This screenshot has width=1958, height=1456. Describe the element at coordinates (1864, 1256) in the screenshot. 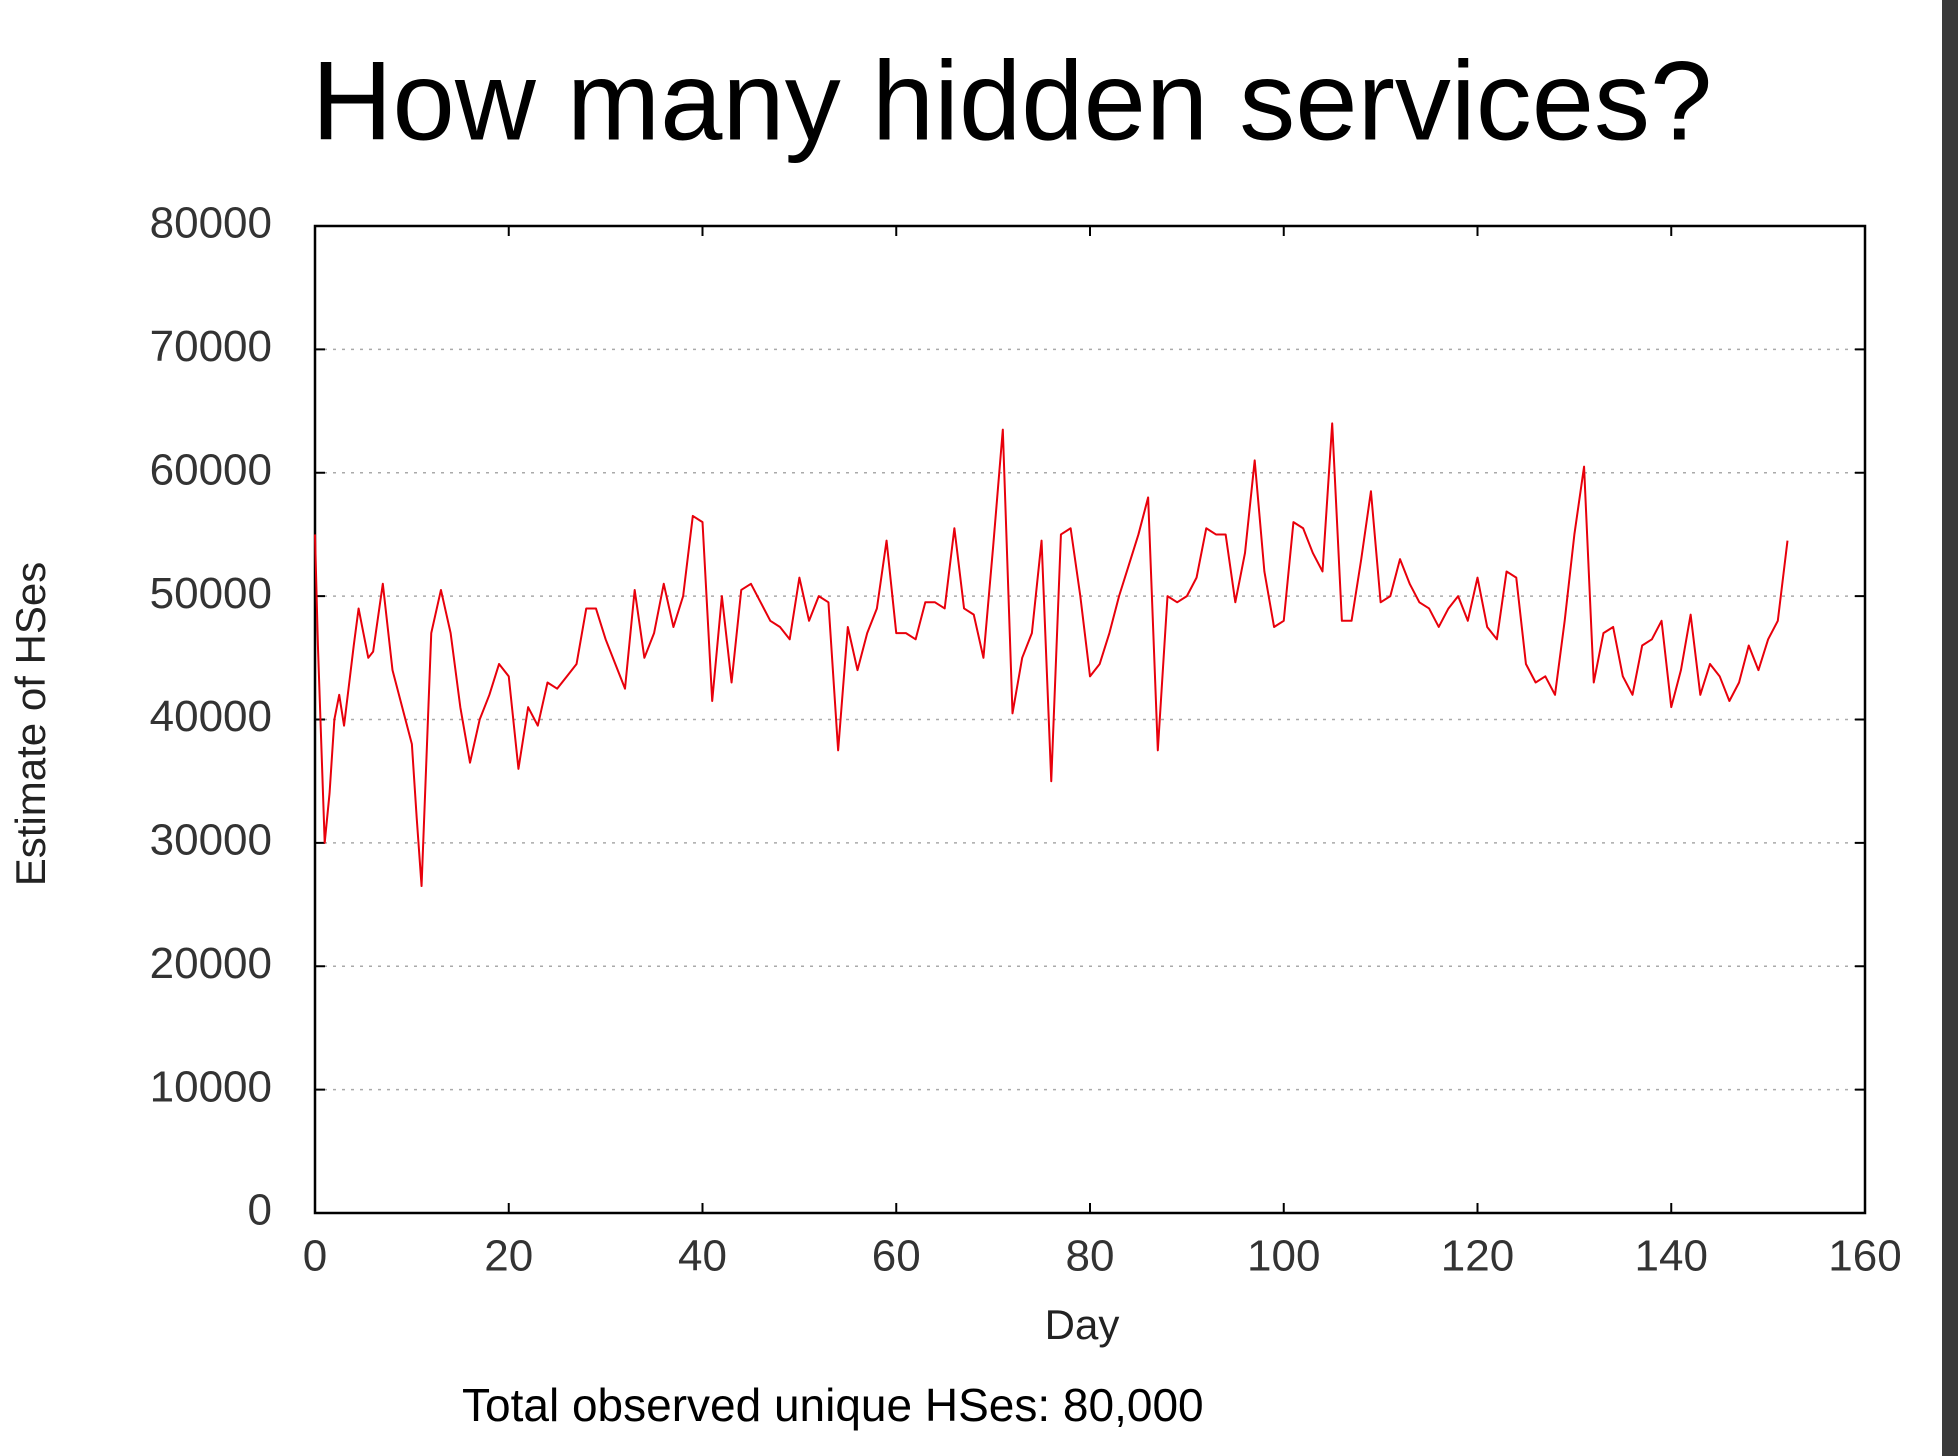

I see `x-tick-label: 160` at that location.